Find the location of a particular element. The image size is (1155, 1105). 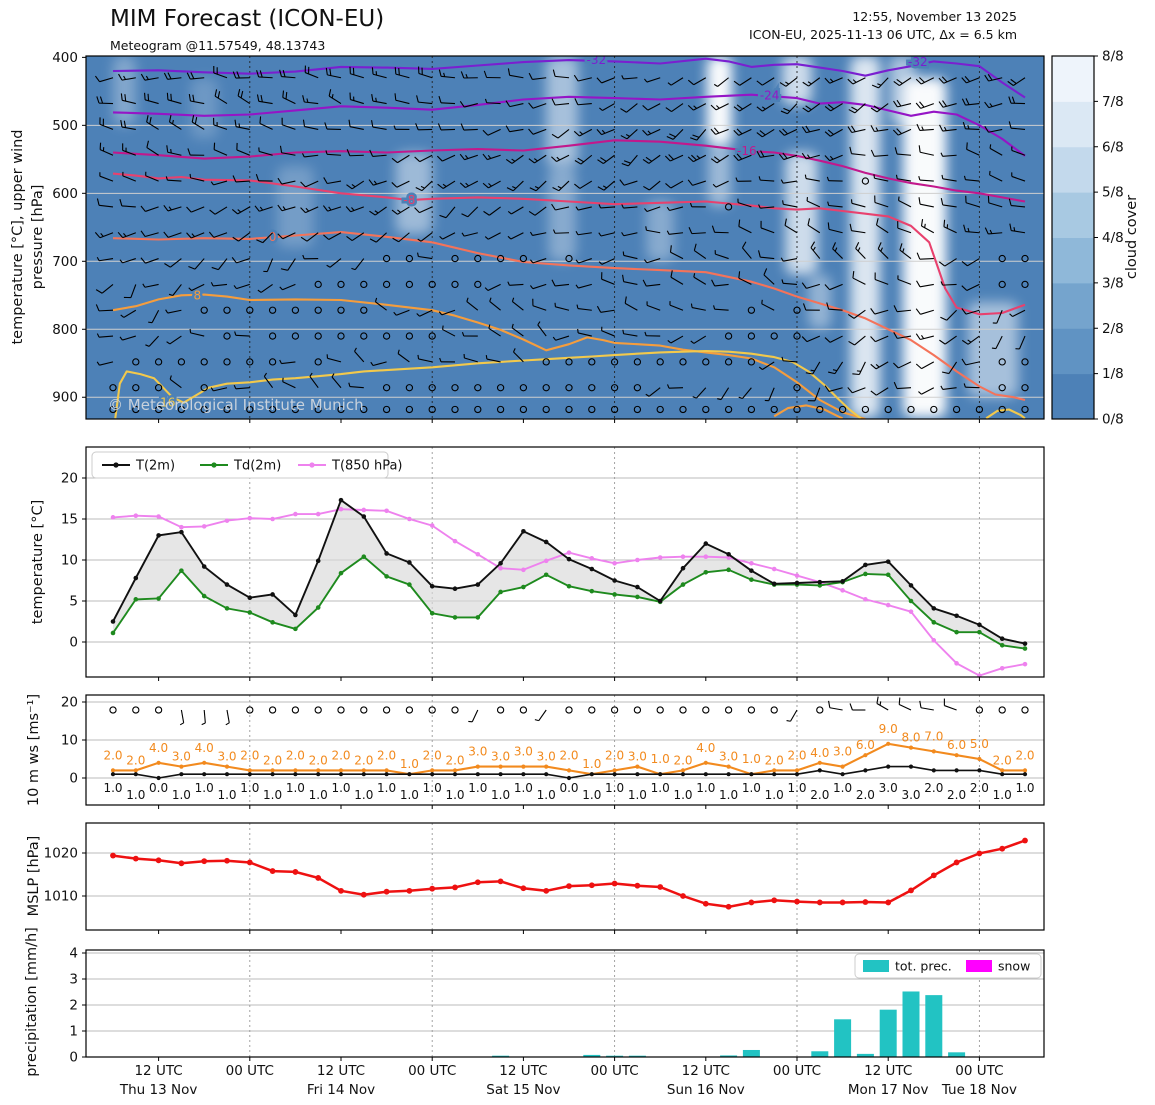

precip-tick-label: 2 is located at coordinates (73, 1006).